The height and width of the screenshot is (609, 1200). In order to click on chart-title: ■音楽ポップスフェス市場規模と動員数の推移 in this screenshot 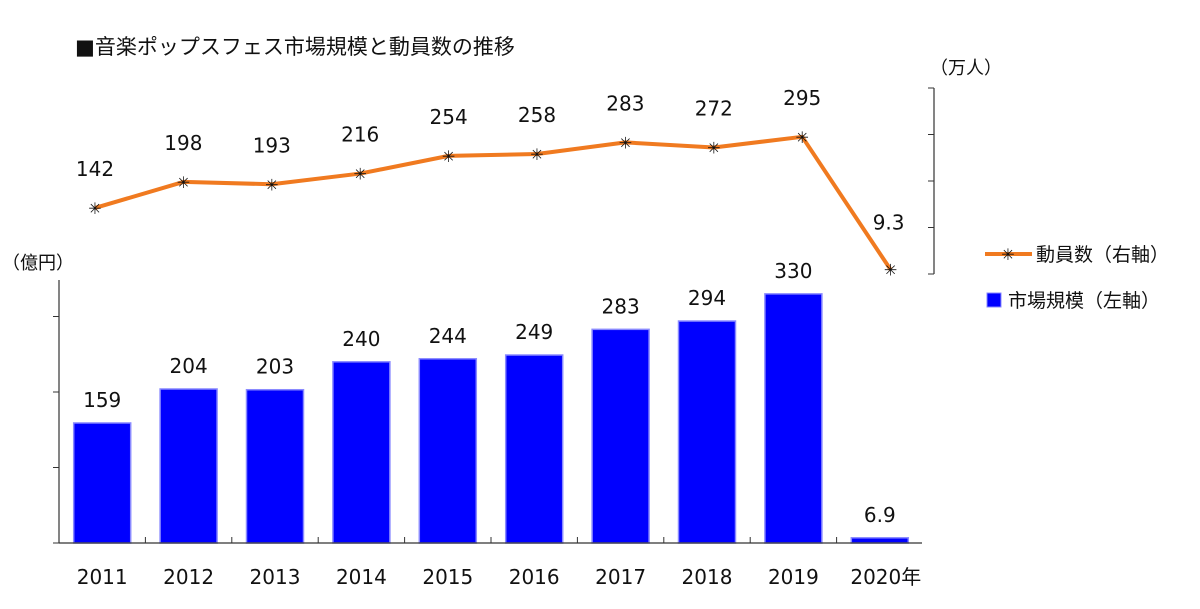, I will do `click(295, 47)`.